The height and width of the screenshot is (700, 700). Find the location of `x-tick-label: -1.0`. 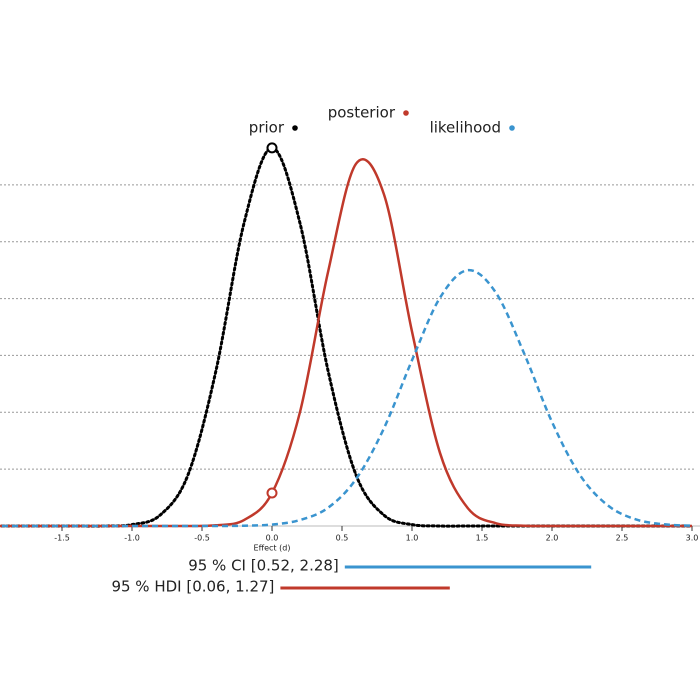

x-tick-label: -1.0 is located at coordinates (132, 538).